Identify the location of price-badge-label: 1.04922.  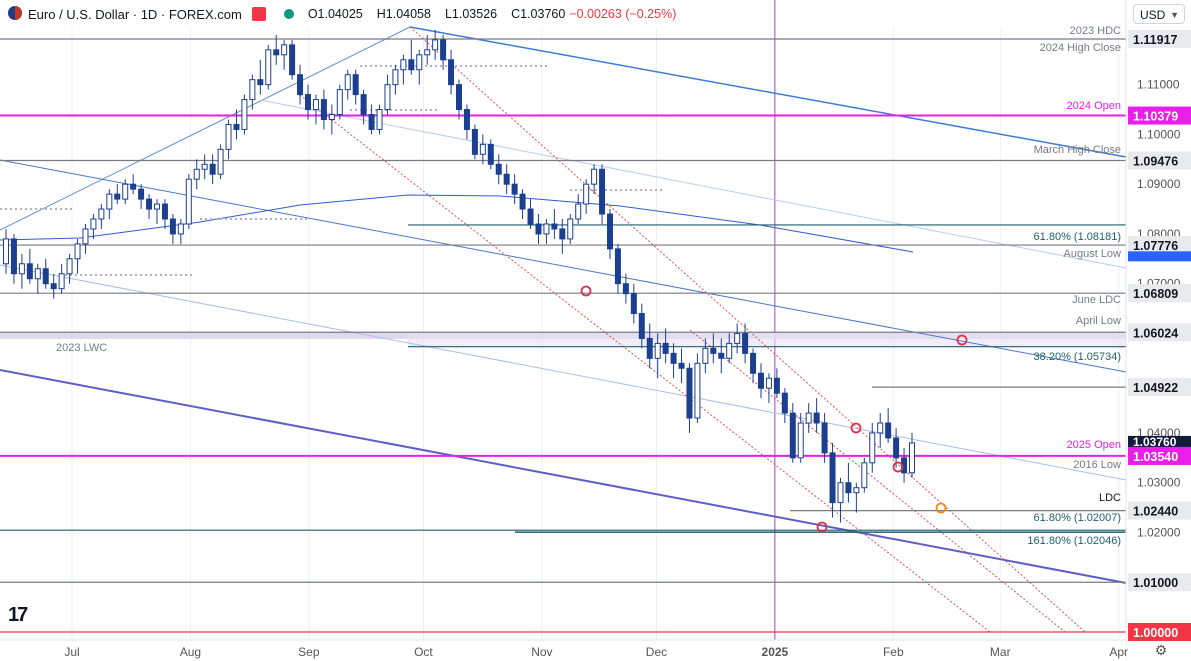
(1155, 388).